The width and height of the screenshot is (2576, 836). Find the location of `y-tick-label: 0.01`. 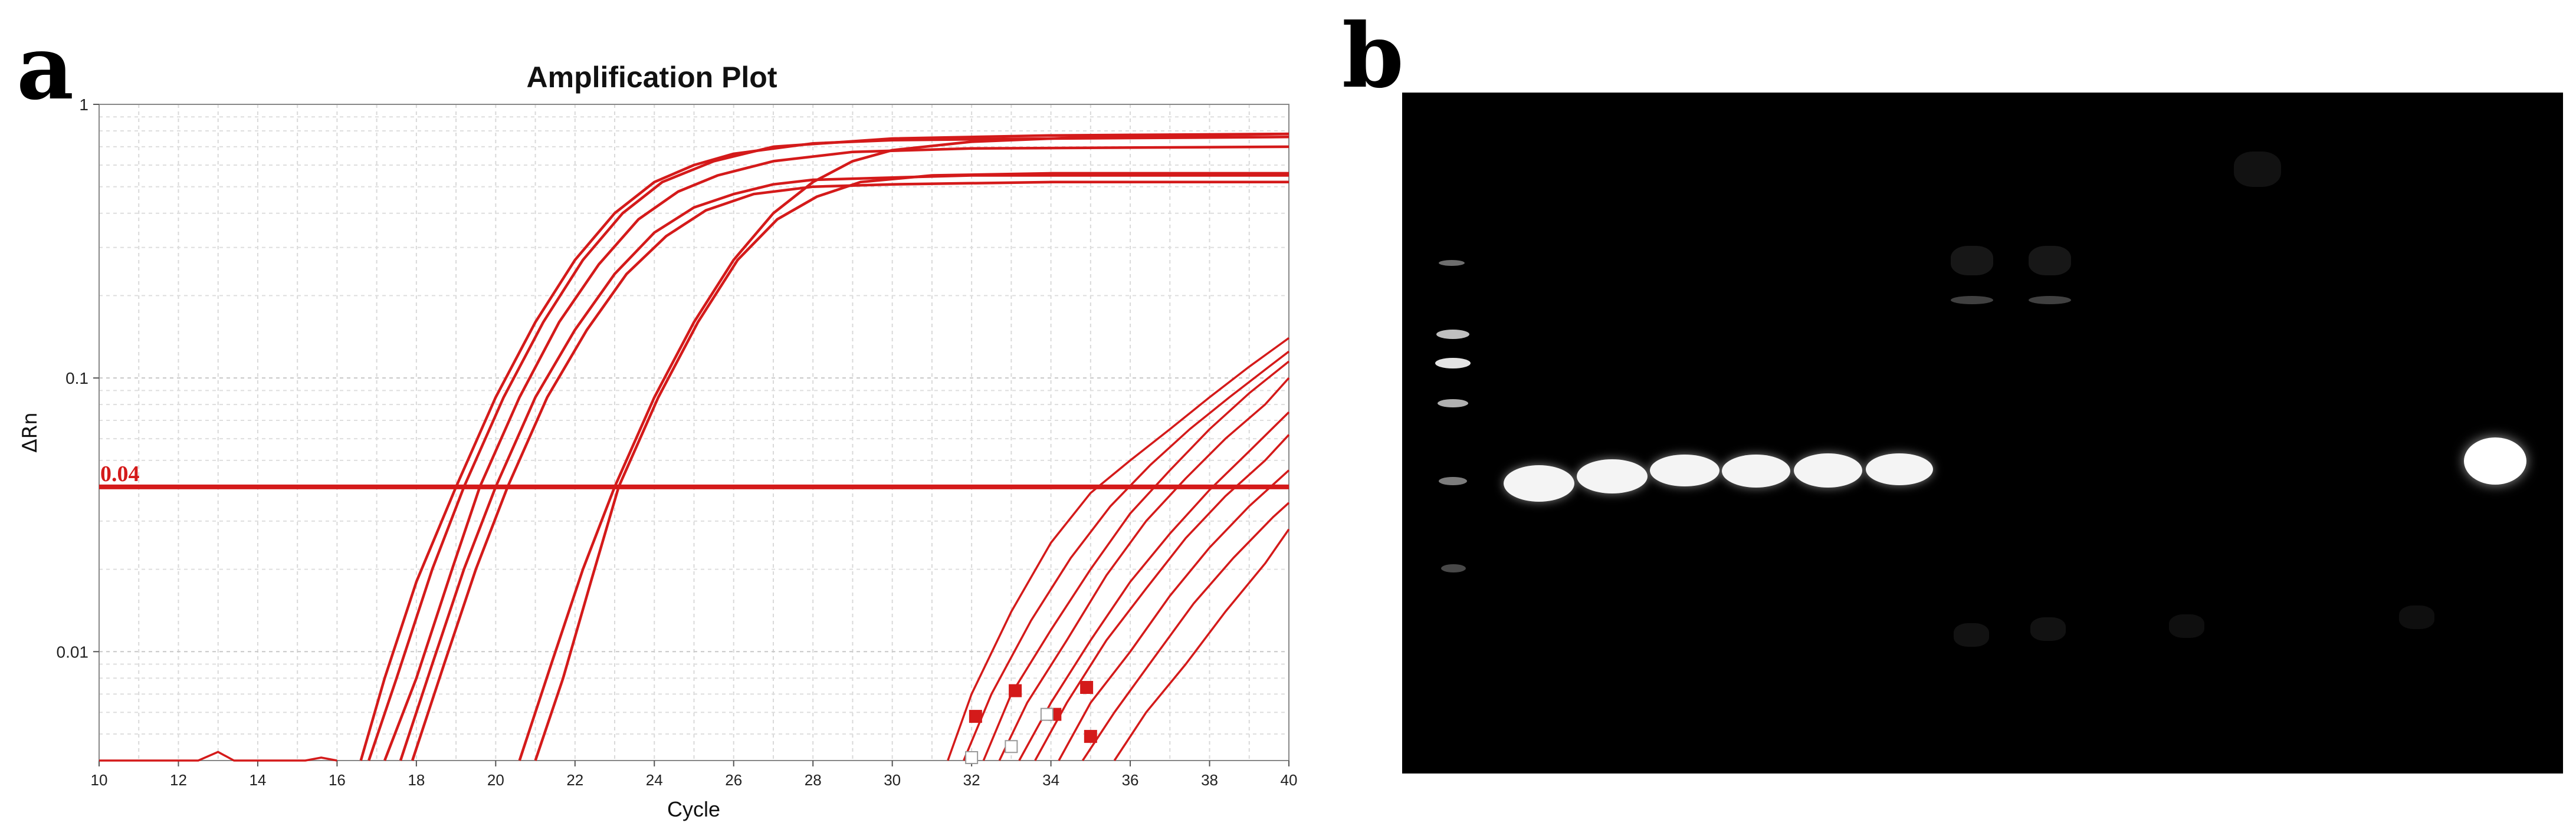

y-tick-label: 0.01 is located at coordinates (73, 652).